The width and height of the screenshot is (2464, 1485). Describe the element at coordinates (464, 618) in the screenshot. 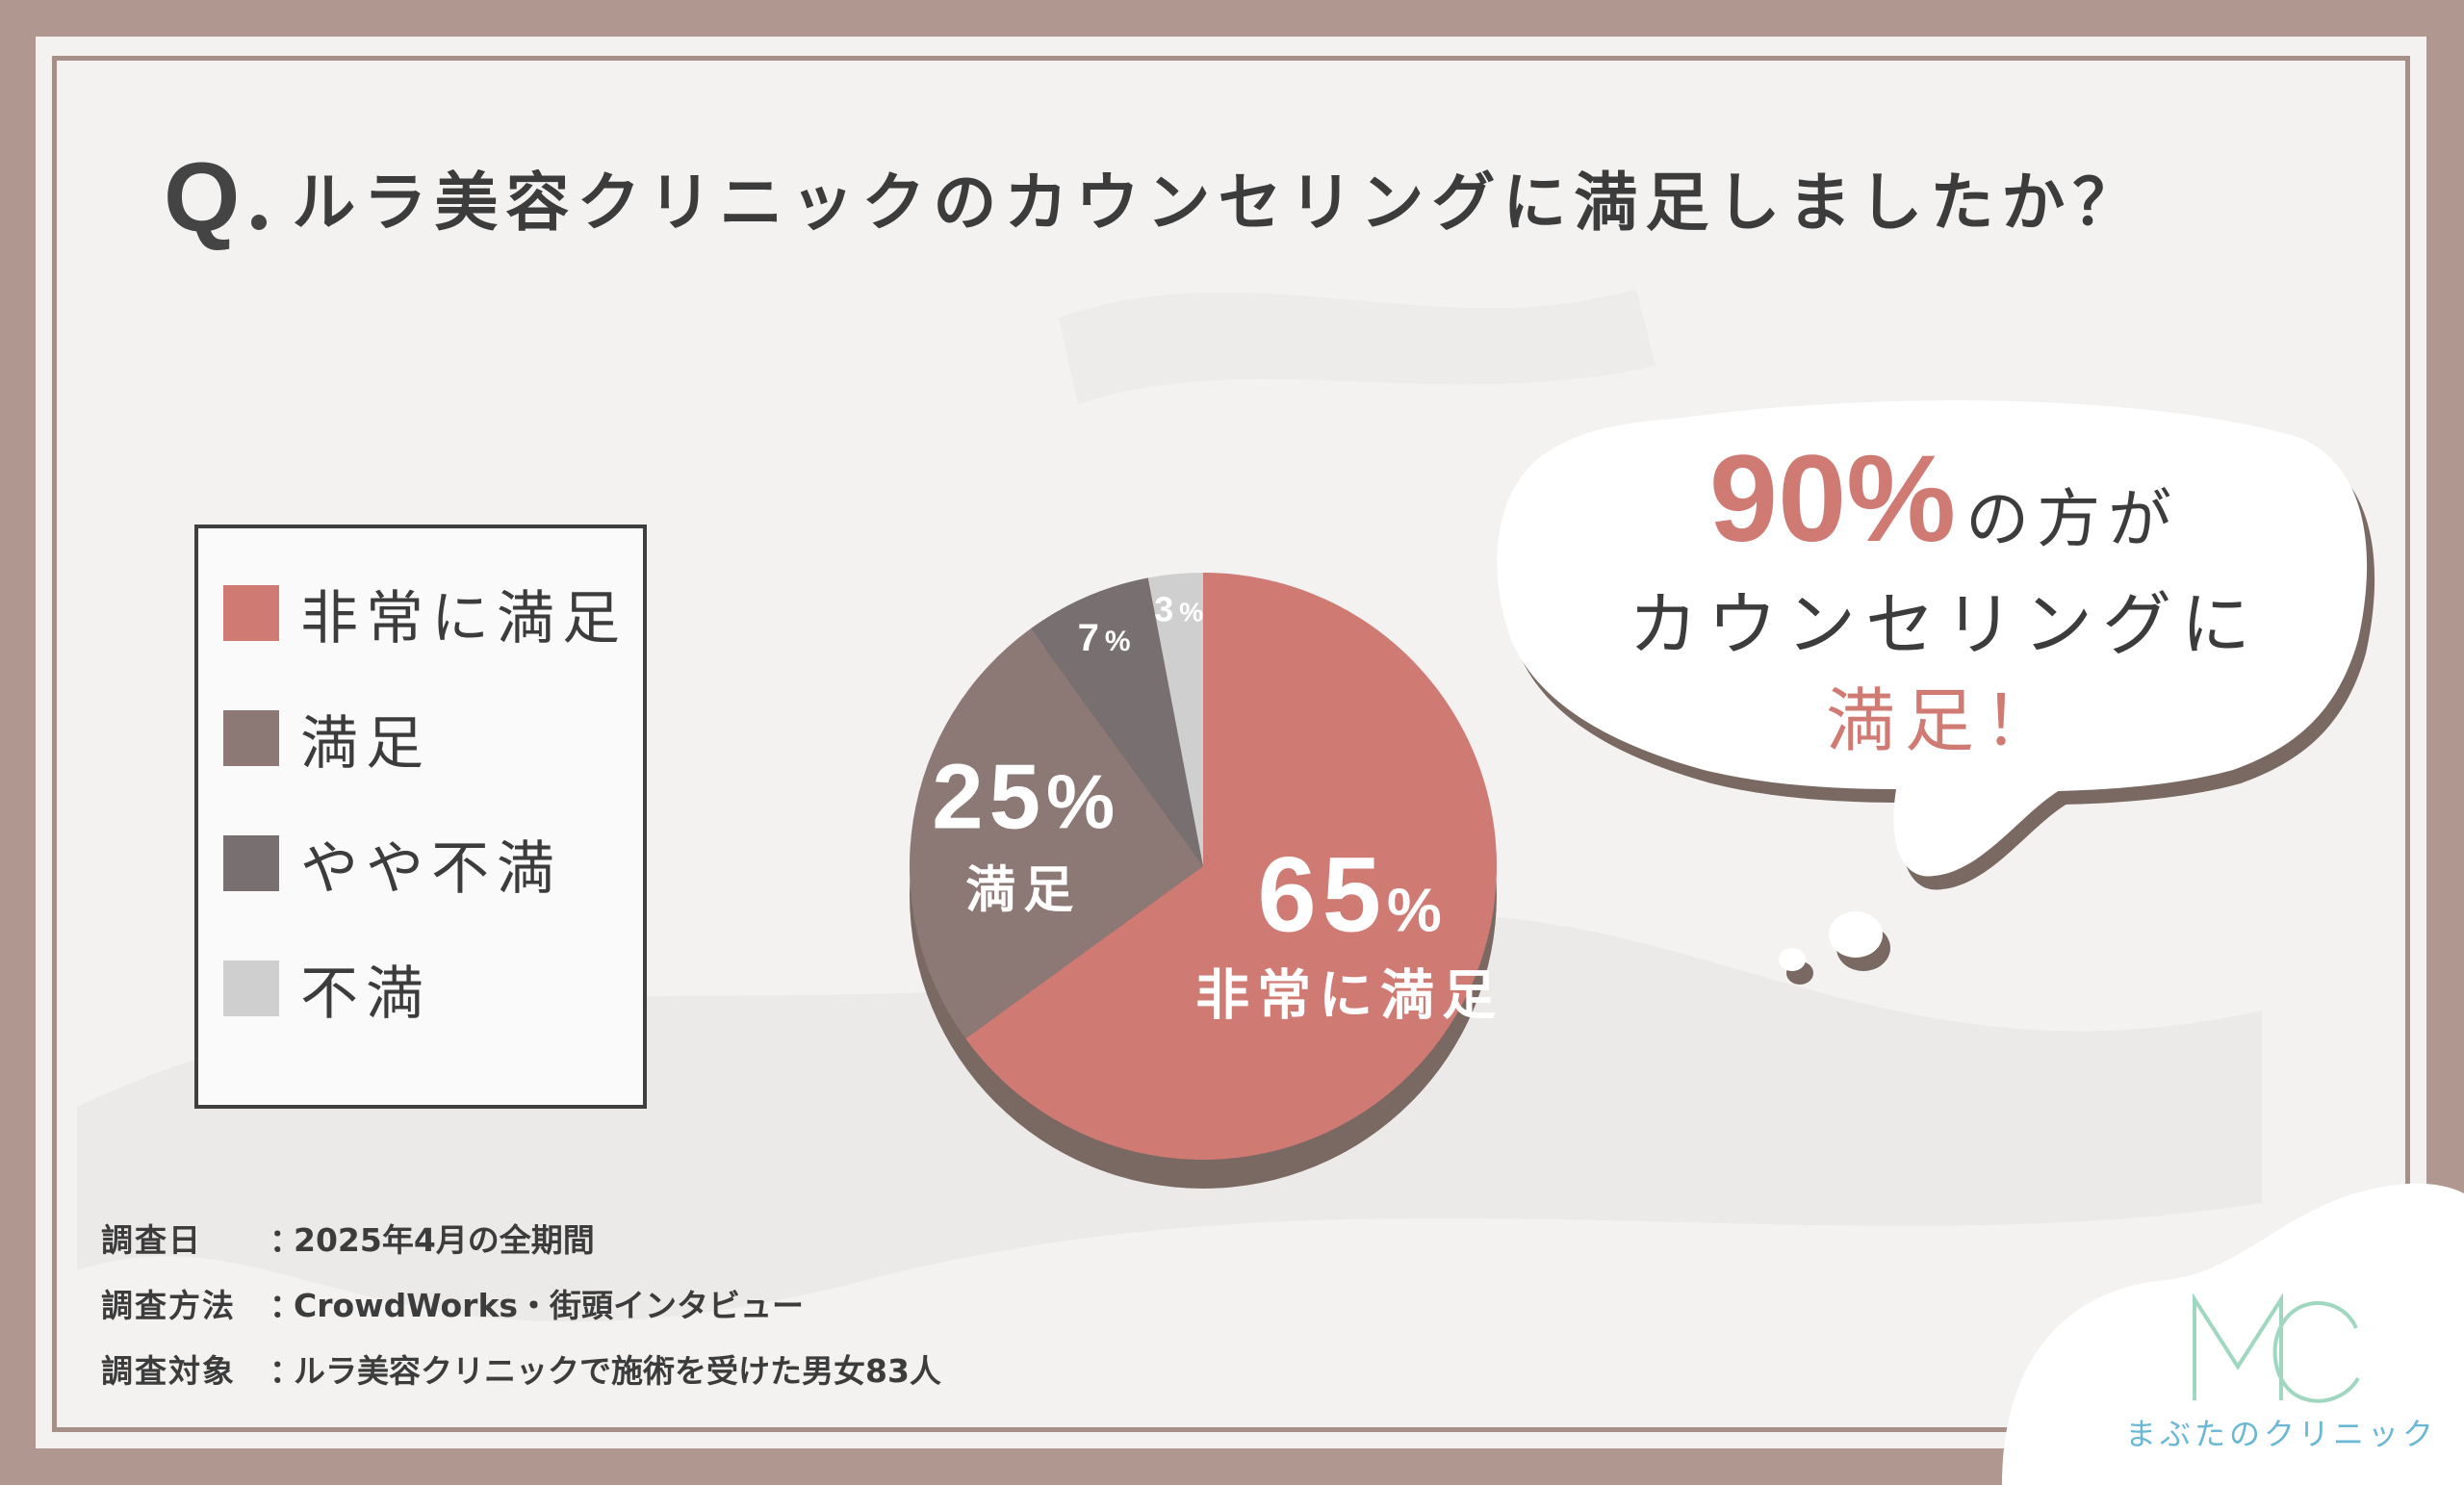

I see `legend-label: 非常に満足` at that location.